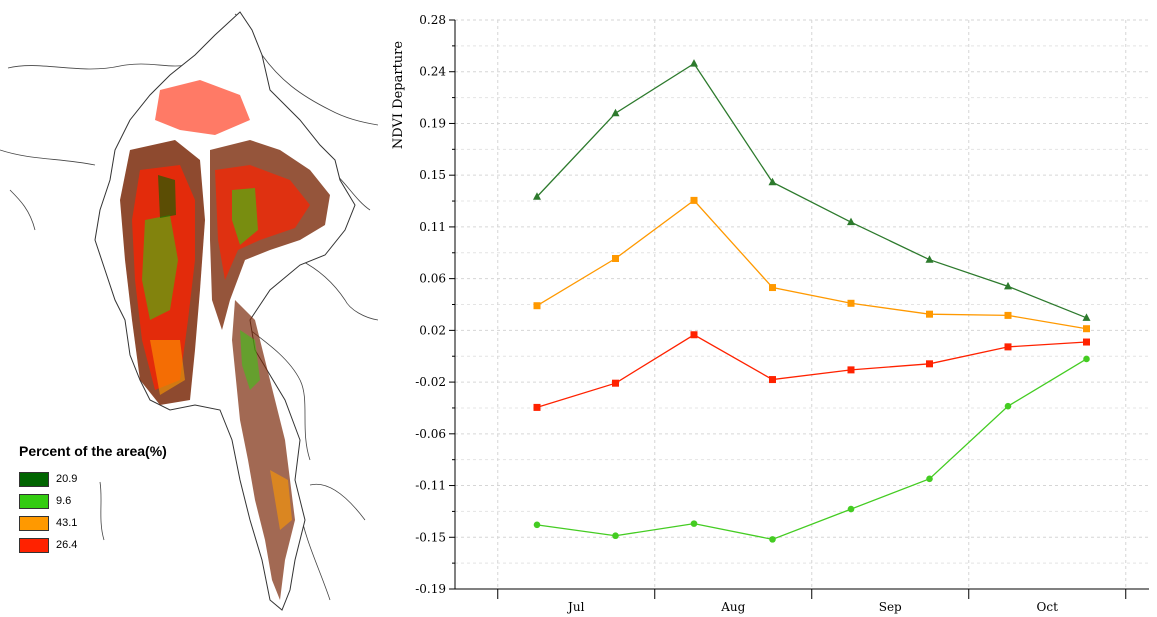 The width and height of the screenshot is (1157, 617). I want to click on y-tick-label: 0.02, so click(432, 330).